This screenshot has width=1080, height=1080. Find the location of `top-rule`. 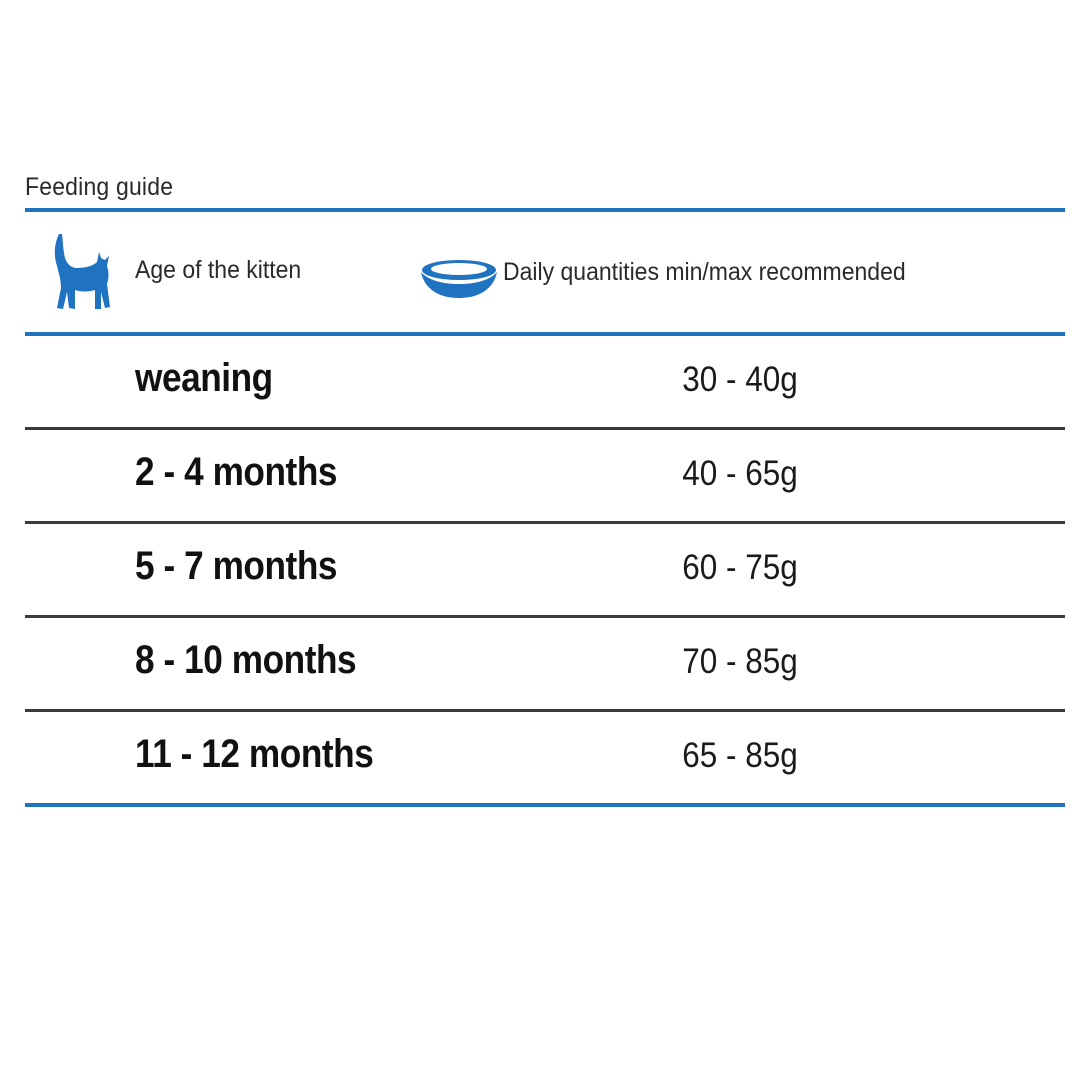

top-rule is located at coordinates (545, 210).